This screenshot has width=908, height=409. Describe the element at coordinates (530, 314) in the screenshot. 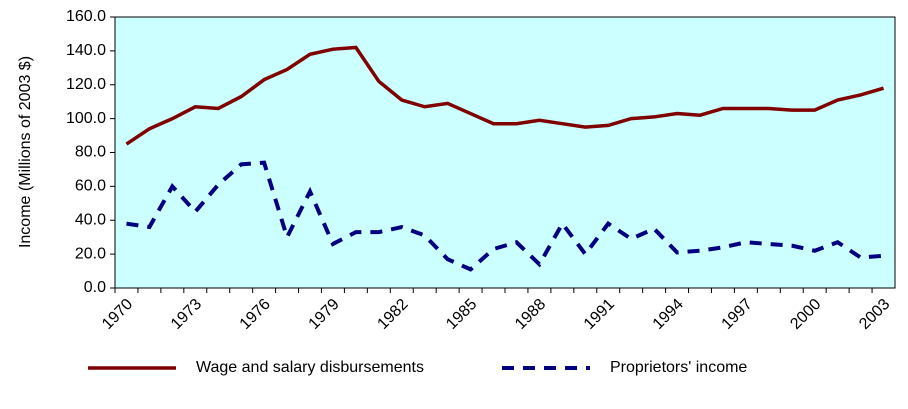

I see `x-tick-label: 1988` at that location.